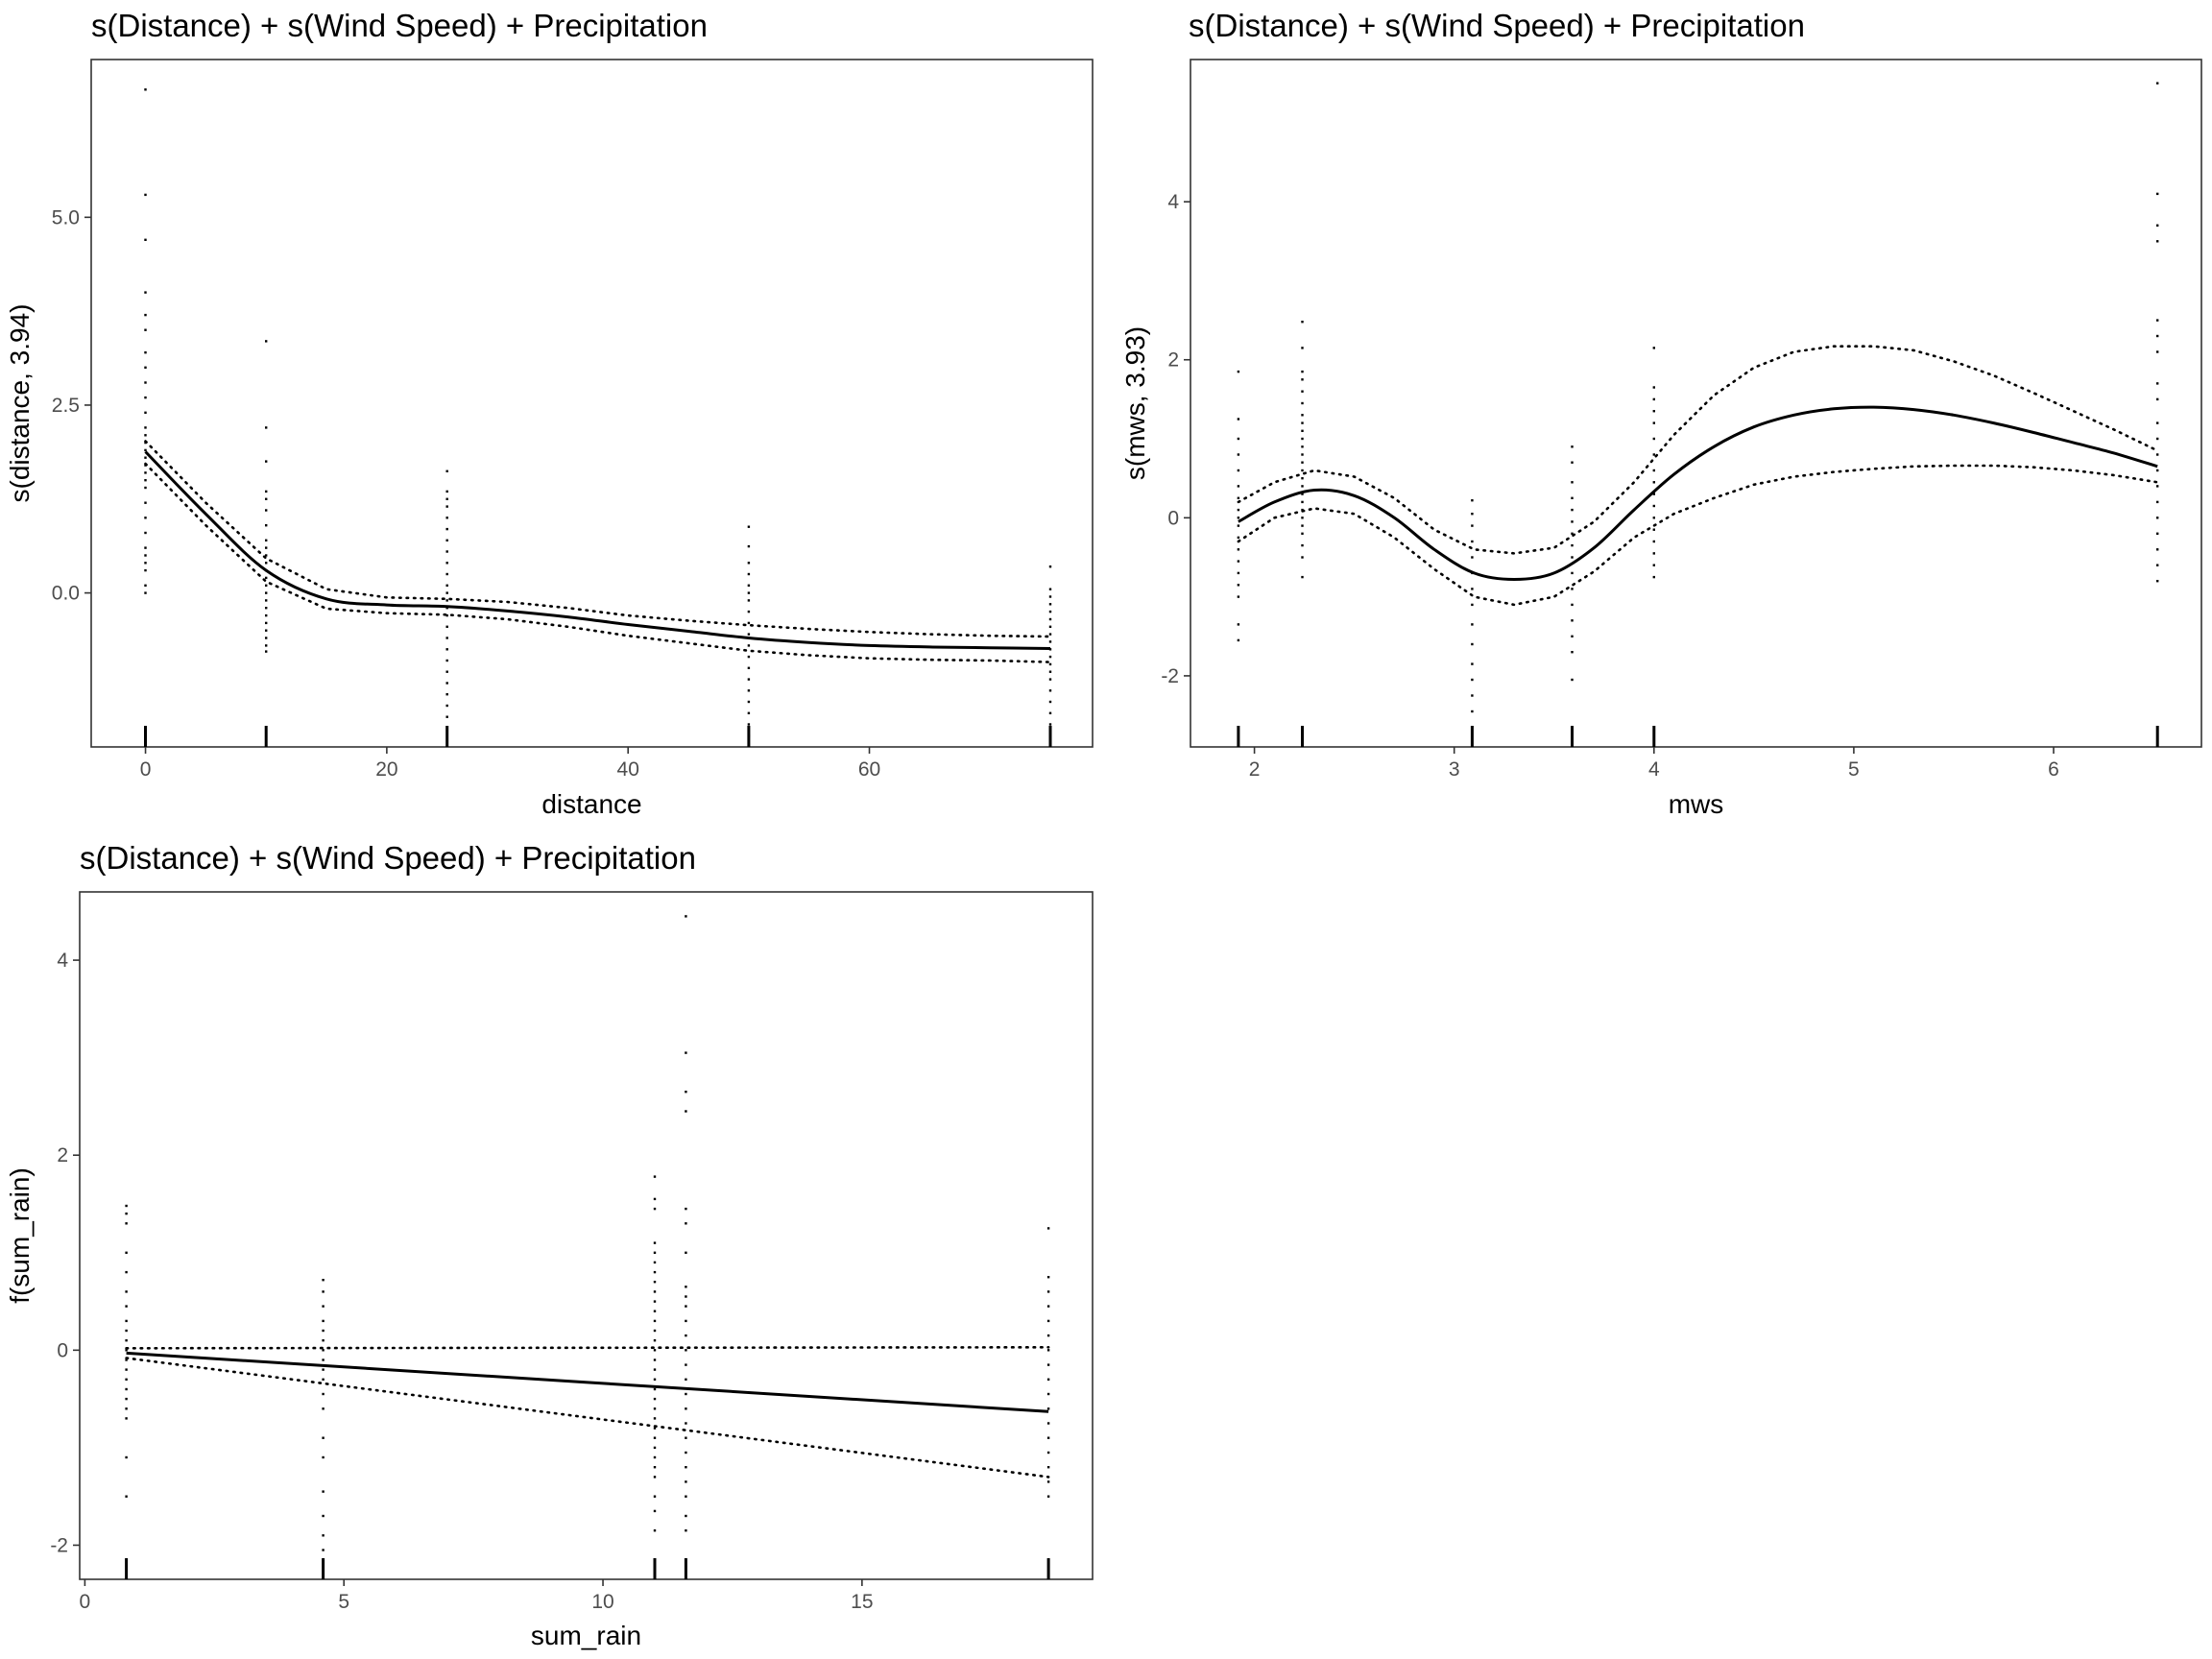 This screenshot has width=2212, height=1659. What do you see at coordinates (1698, 494) in the screenshot?
I see `panel-mws-fit` at bounding box center [1698, 494].